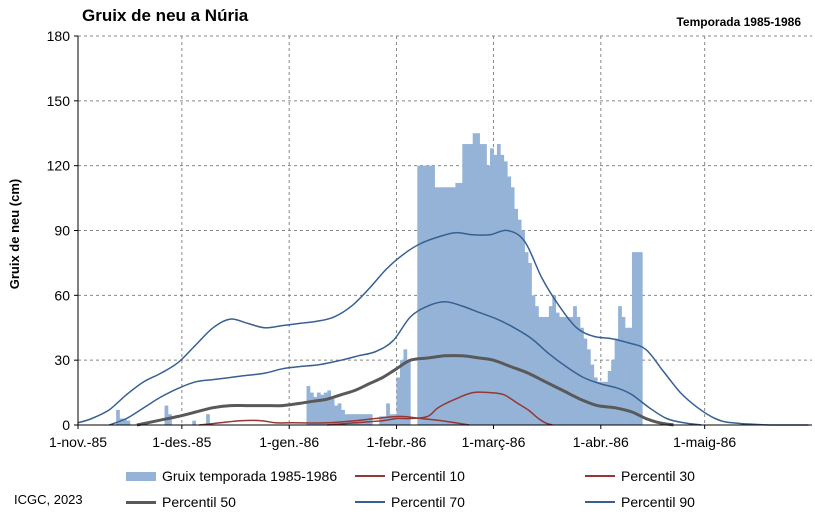 This screenshot has height=525, width=815. What do you see at coordinates (62, 231) in the screenshot?
I see `y-tick-label: 90` at bounding box center [62, 231].